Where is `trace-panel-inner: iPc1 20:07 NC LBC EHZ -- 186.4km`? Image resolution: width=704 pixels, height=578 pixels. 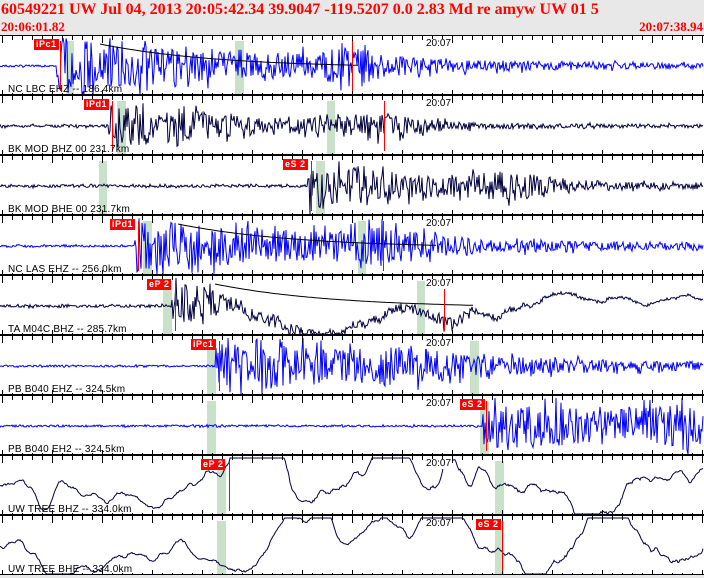 trace-panel-inner: iPc1 20:07 NC LBC EHZ -- 186.4km is located at coordinates (352, 65).